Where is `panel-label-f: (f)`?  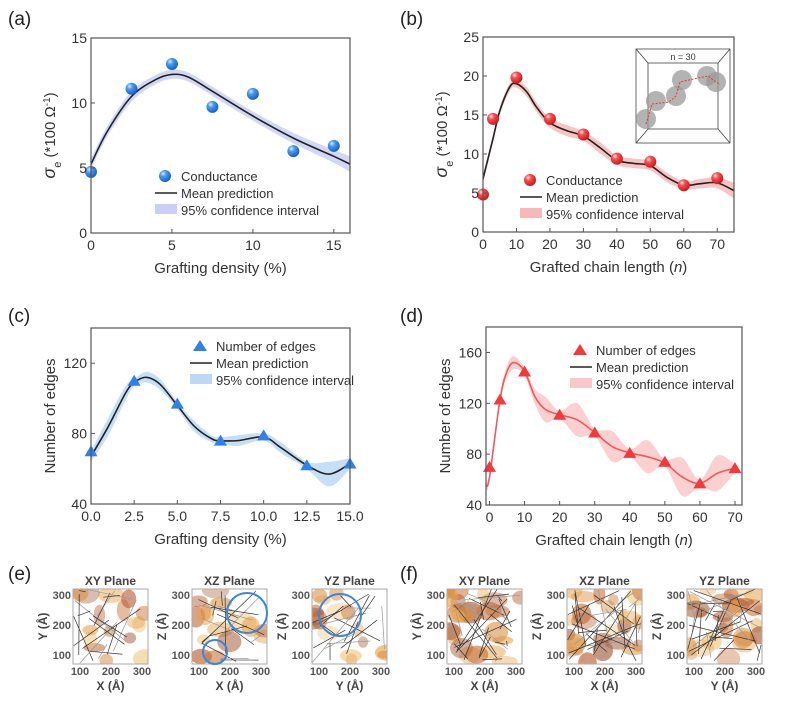 panel-label-f: (f) is located at coordinates (409, 574).